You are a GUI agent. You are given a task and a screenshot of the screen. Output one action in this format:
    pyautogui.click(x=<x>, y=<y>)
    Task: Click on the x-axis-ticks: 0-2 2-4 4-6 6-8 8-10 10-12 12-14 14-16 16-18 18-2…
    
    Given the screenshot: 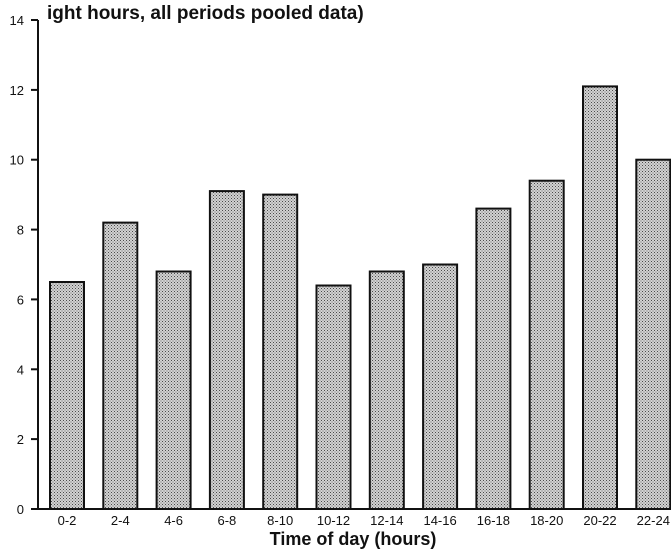 What is the action you would take?
    pyautogui.click(x=364, y=520)
    